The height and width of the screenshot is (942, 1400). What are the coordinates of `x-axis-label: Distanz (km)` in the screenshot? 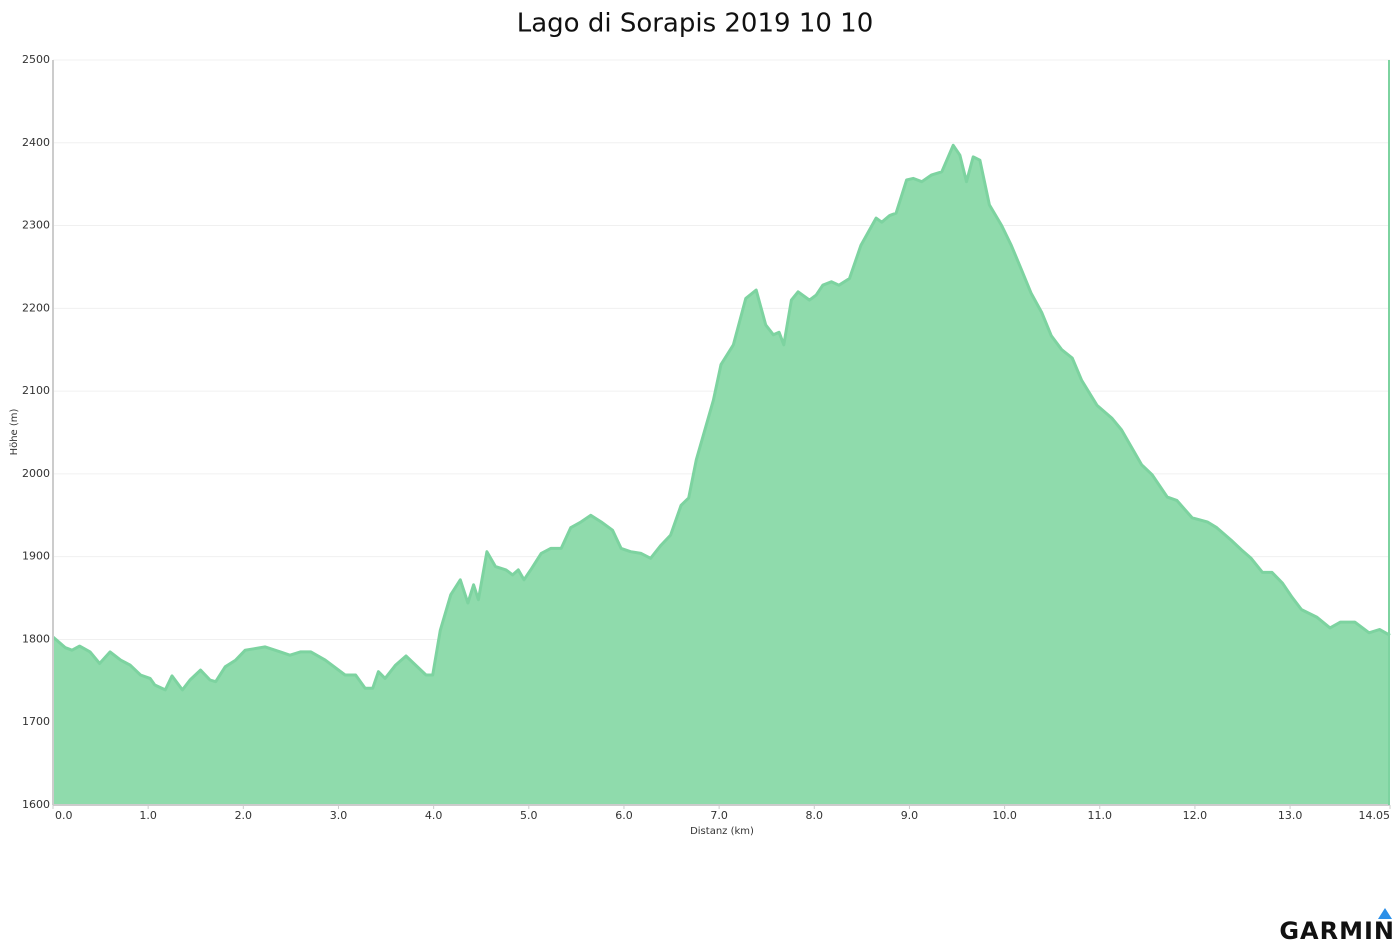 It's located at (722, 831).